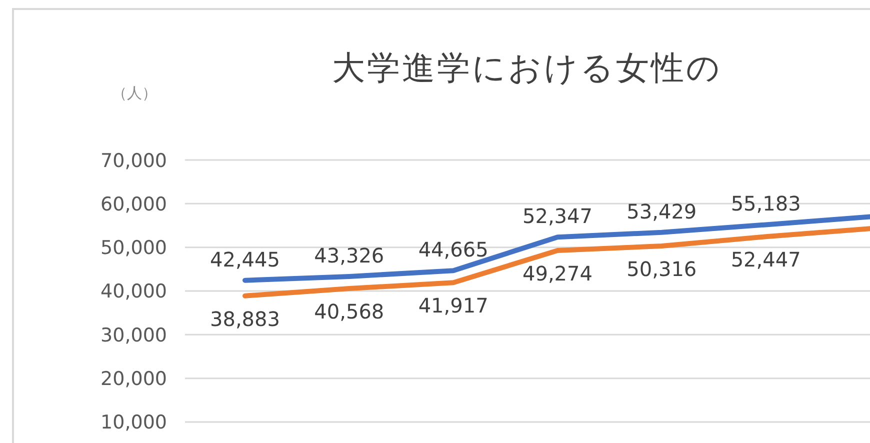 This screenshot has height=443, width=870. What do you see at coordinates (133, 161) in the screenshot?
I see `y-tick-label: 70,000` at bounding box center [133, 161].